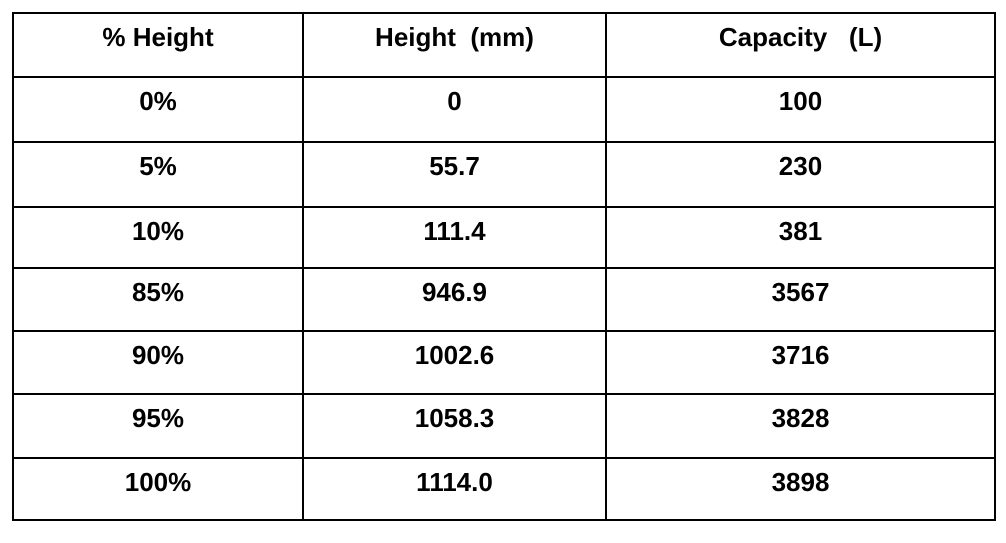  Describe the element at coordinates (158, 101) in the screenshot. I see `cell-text: 0%` at that location.